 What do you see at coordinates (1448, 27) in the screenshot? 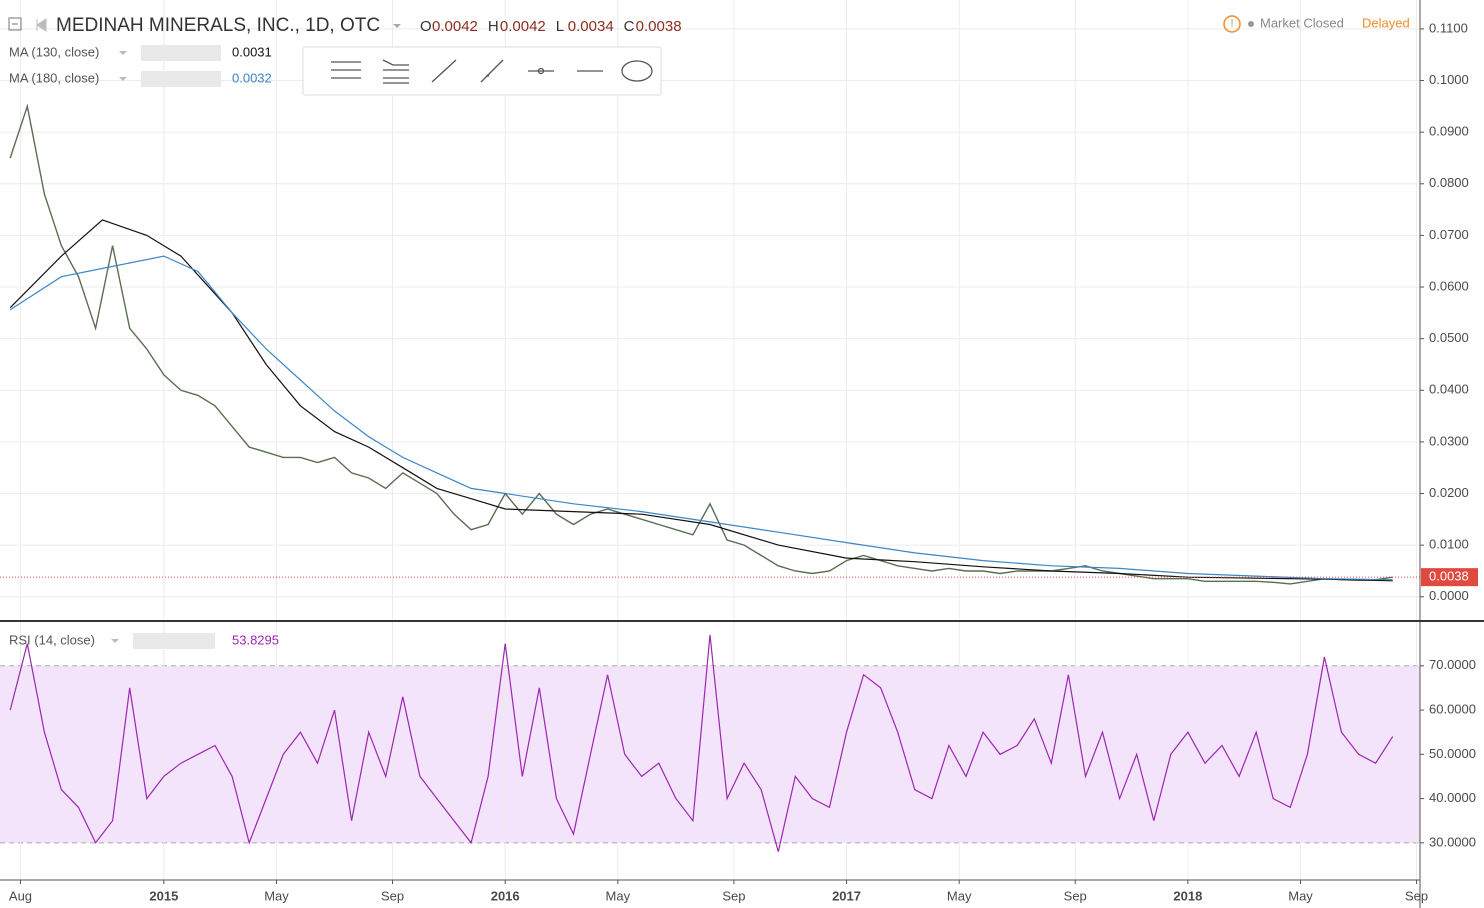
I see `y-tick-label: 0.1100` at bounding box center [1448, 27].